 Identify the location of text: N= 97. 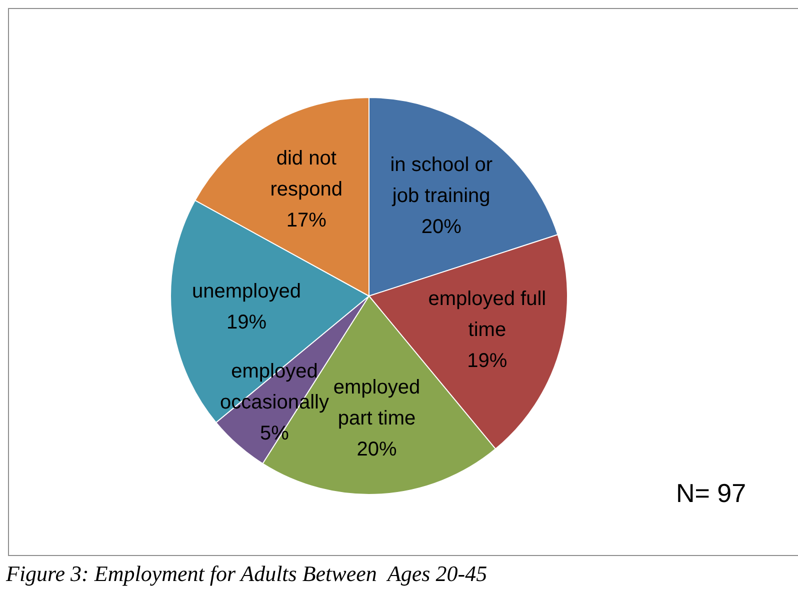
(711, 493).